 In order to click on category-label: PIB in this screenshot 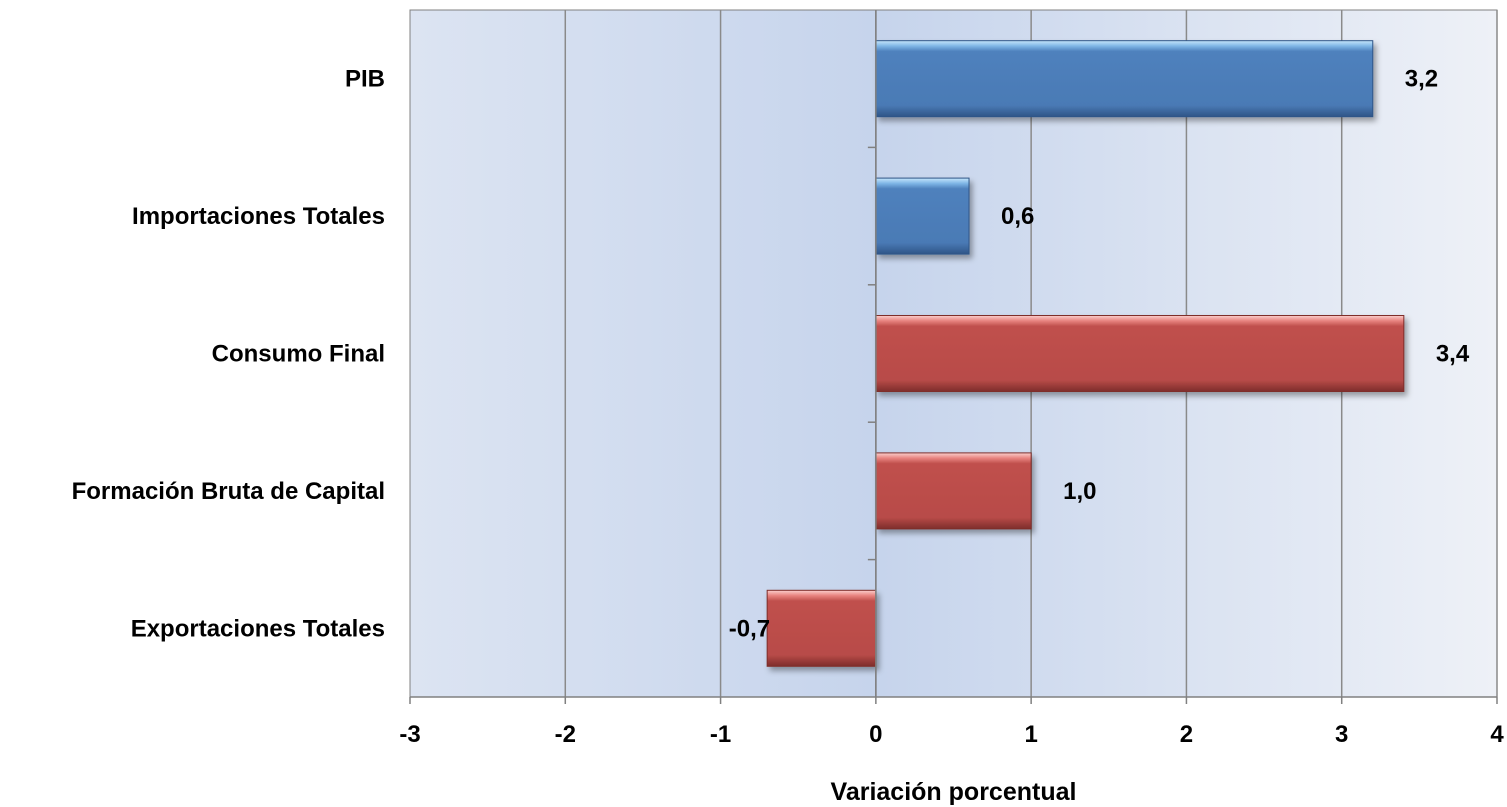, I will do `click(365, 79)`.